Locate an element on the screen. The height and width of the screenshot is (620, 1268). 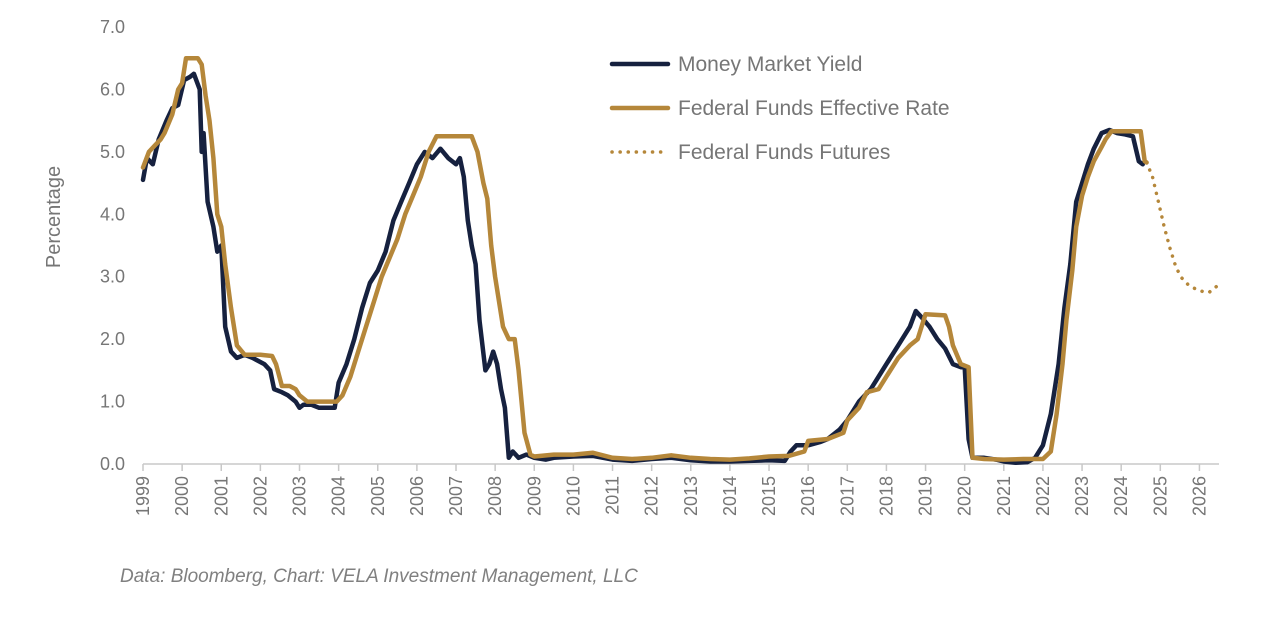
x-tick-label: 2015 is located at coordinates (769, 496).